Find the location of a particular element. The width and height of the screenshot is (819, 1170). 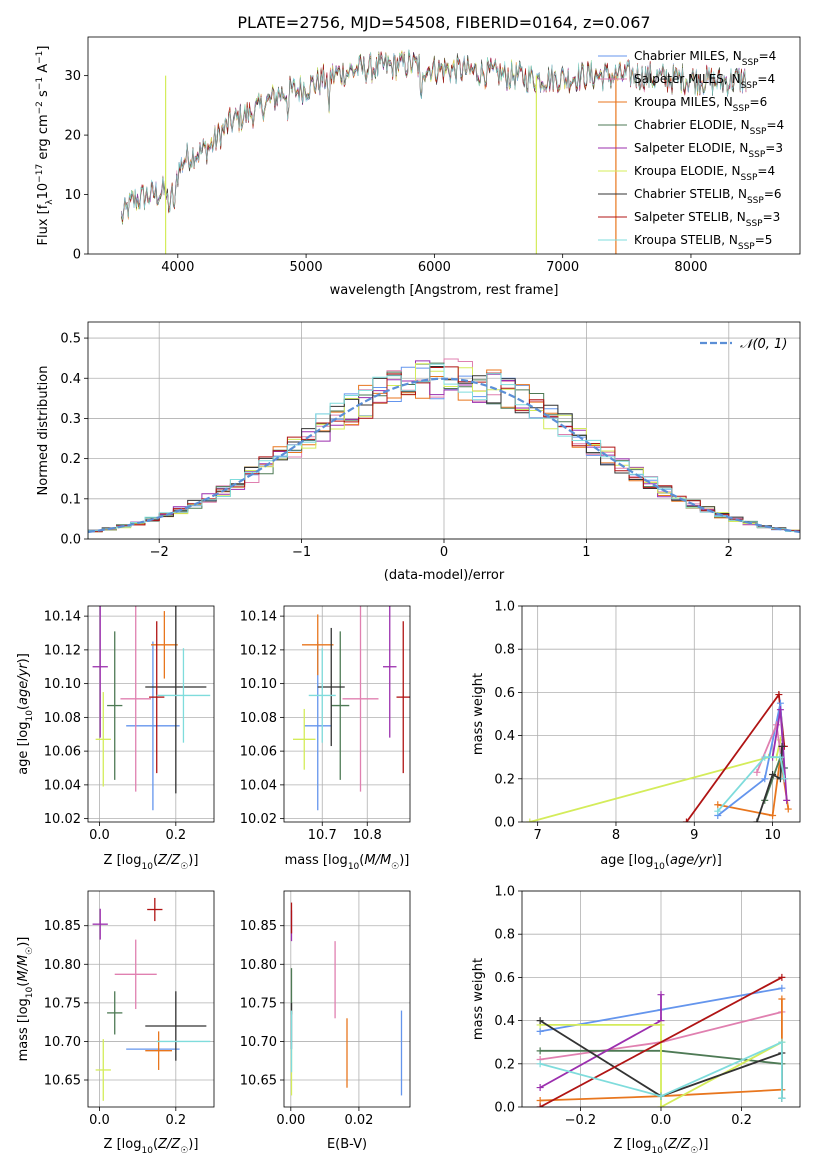

residuals-axes-ytick-label: 0.0 is located at coordinates (70, 540).